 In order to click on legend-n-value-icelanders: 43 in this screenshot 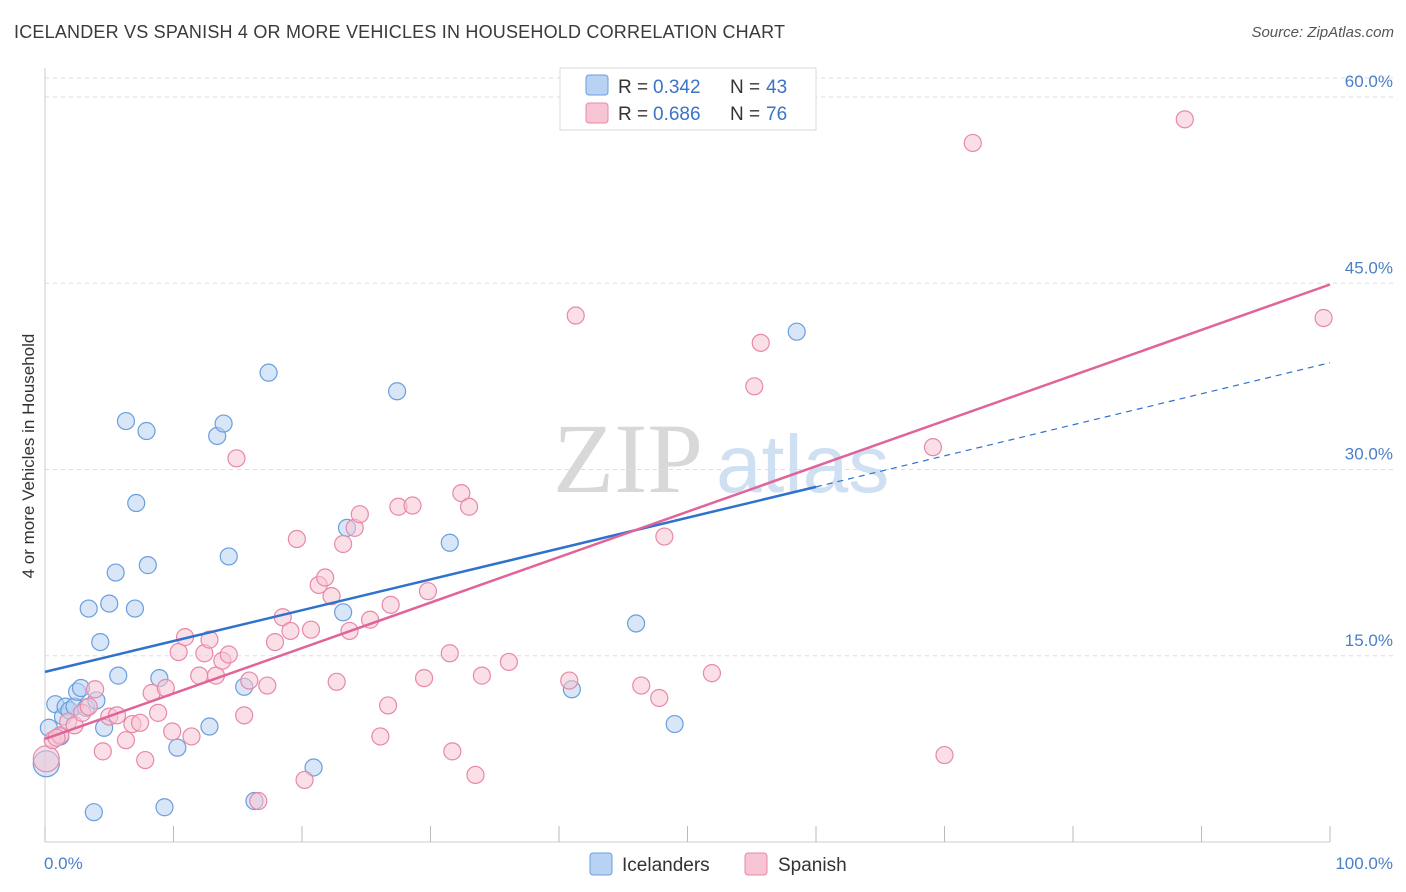, I will do `click(776, 87)`.